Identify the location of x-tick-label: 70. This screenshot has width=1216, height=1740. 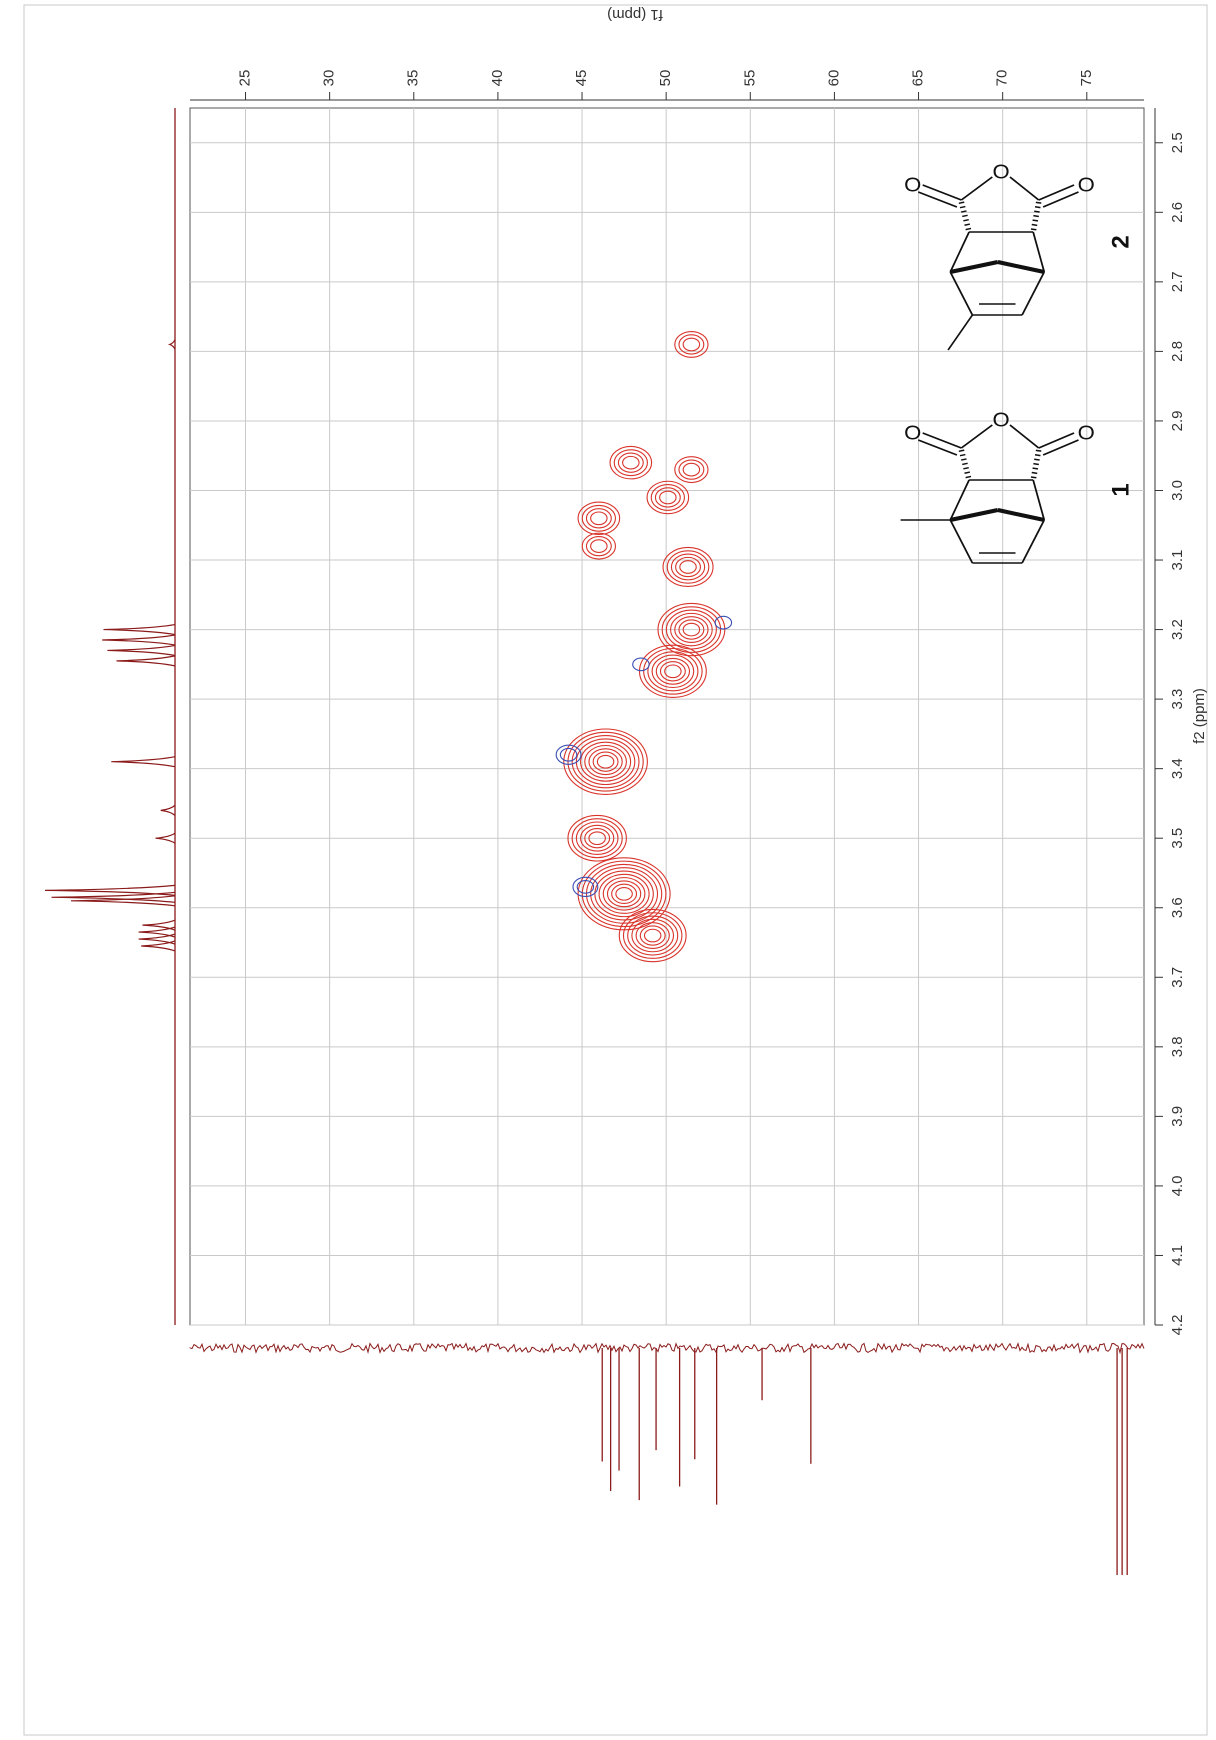
(1002, 78).